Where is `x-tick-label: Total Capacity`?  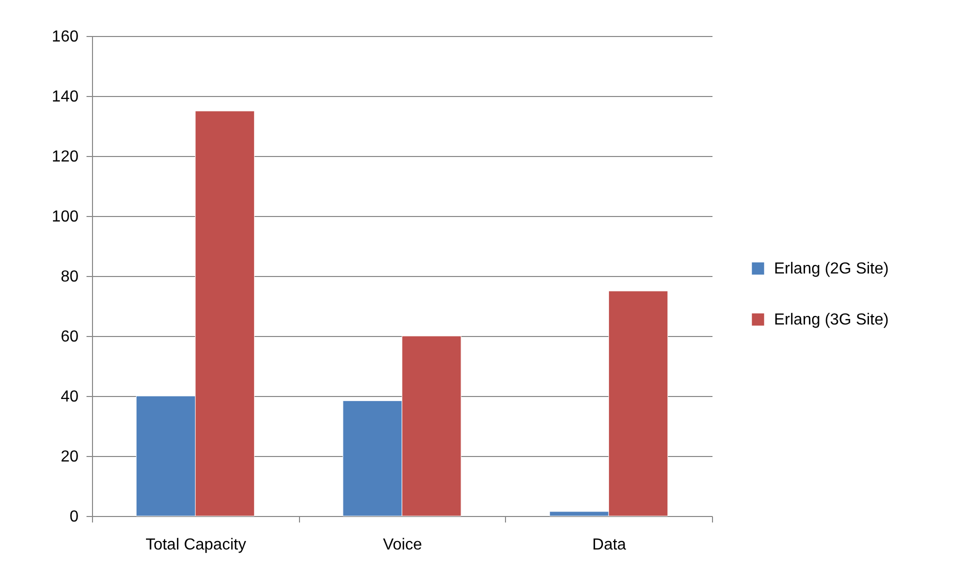
x-tick-label: Total Capacity is located at coordinates (196, 545).